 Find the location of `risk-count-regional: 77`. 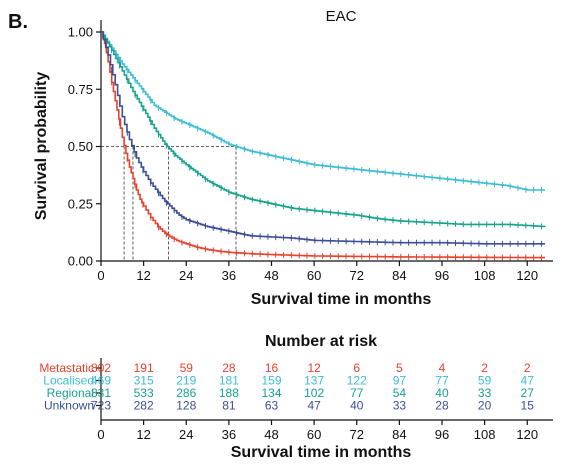

risk-count-regional: 77 is located at coordinates (357, 393).